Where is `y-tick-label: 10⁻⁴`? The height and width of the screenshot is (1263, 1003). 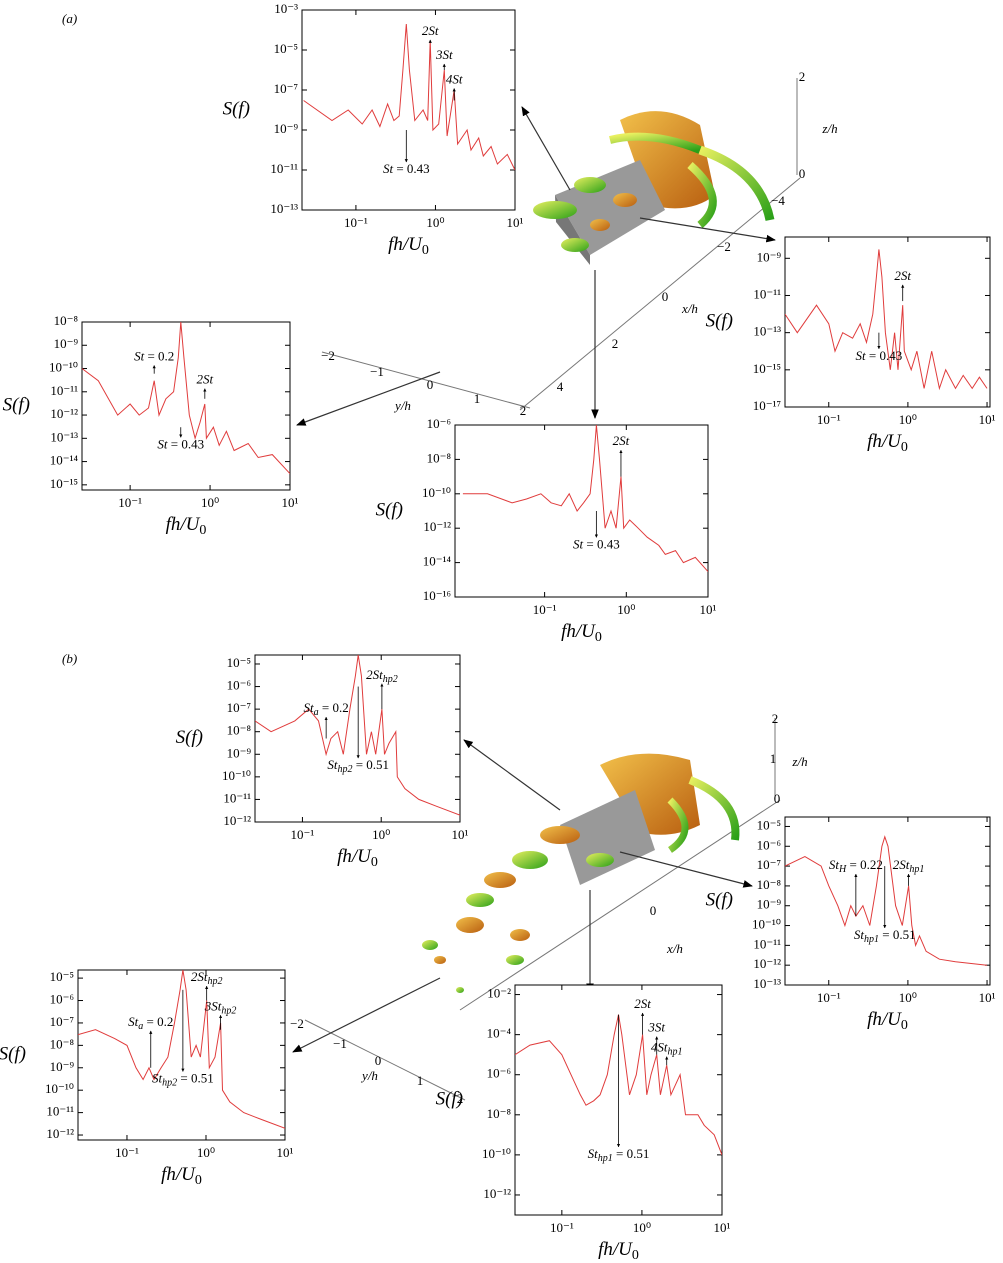
y-tick-label: 10⁻⁴ is located at coordinates (499, 1033).